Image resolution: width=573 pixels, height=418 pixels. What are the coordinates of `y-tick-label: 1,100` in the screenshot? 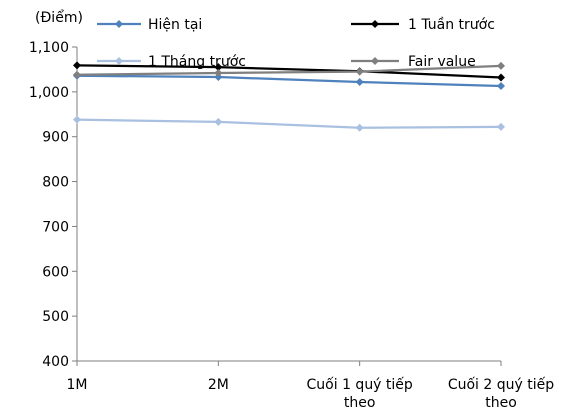 It's located at (49, 48).